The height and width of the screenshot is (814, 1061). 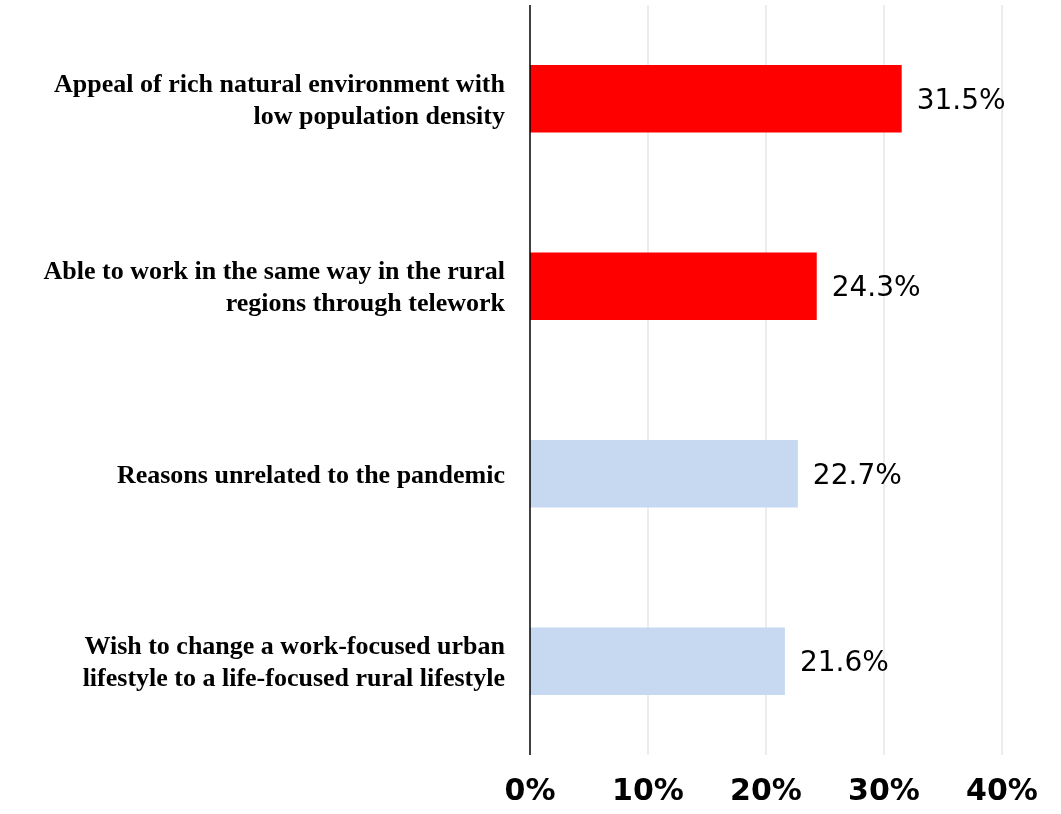 What do you see at coordinates (884, 789) in the screenshot?
I see `x-tick-label: 30%` at bounding box center [884, 789].